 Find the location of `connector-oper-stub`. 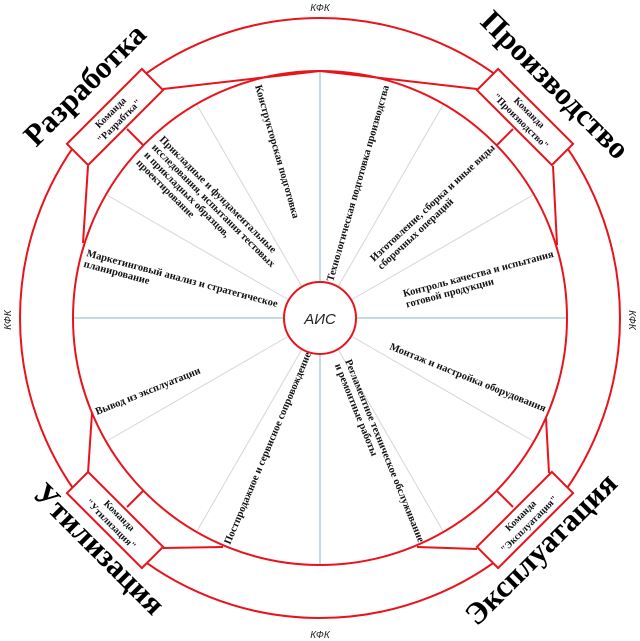

connector-oper-stub is located at coordinates (505, 499).